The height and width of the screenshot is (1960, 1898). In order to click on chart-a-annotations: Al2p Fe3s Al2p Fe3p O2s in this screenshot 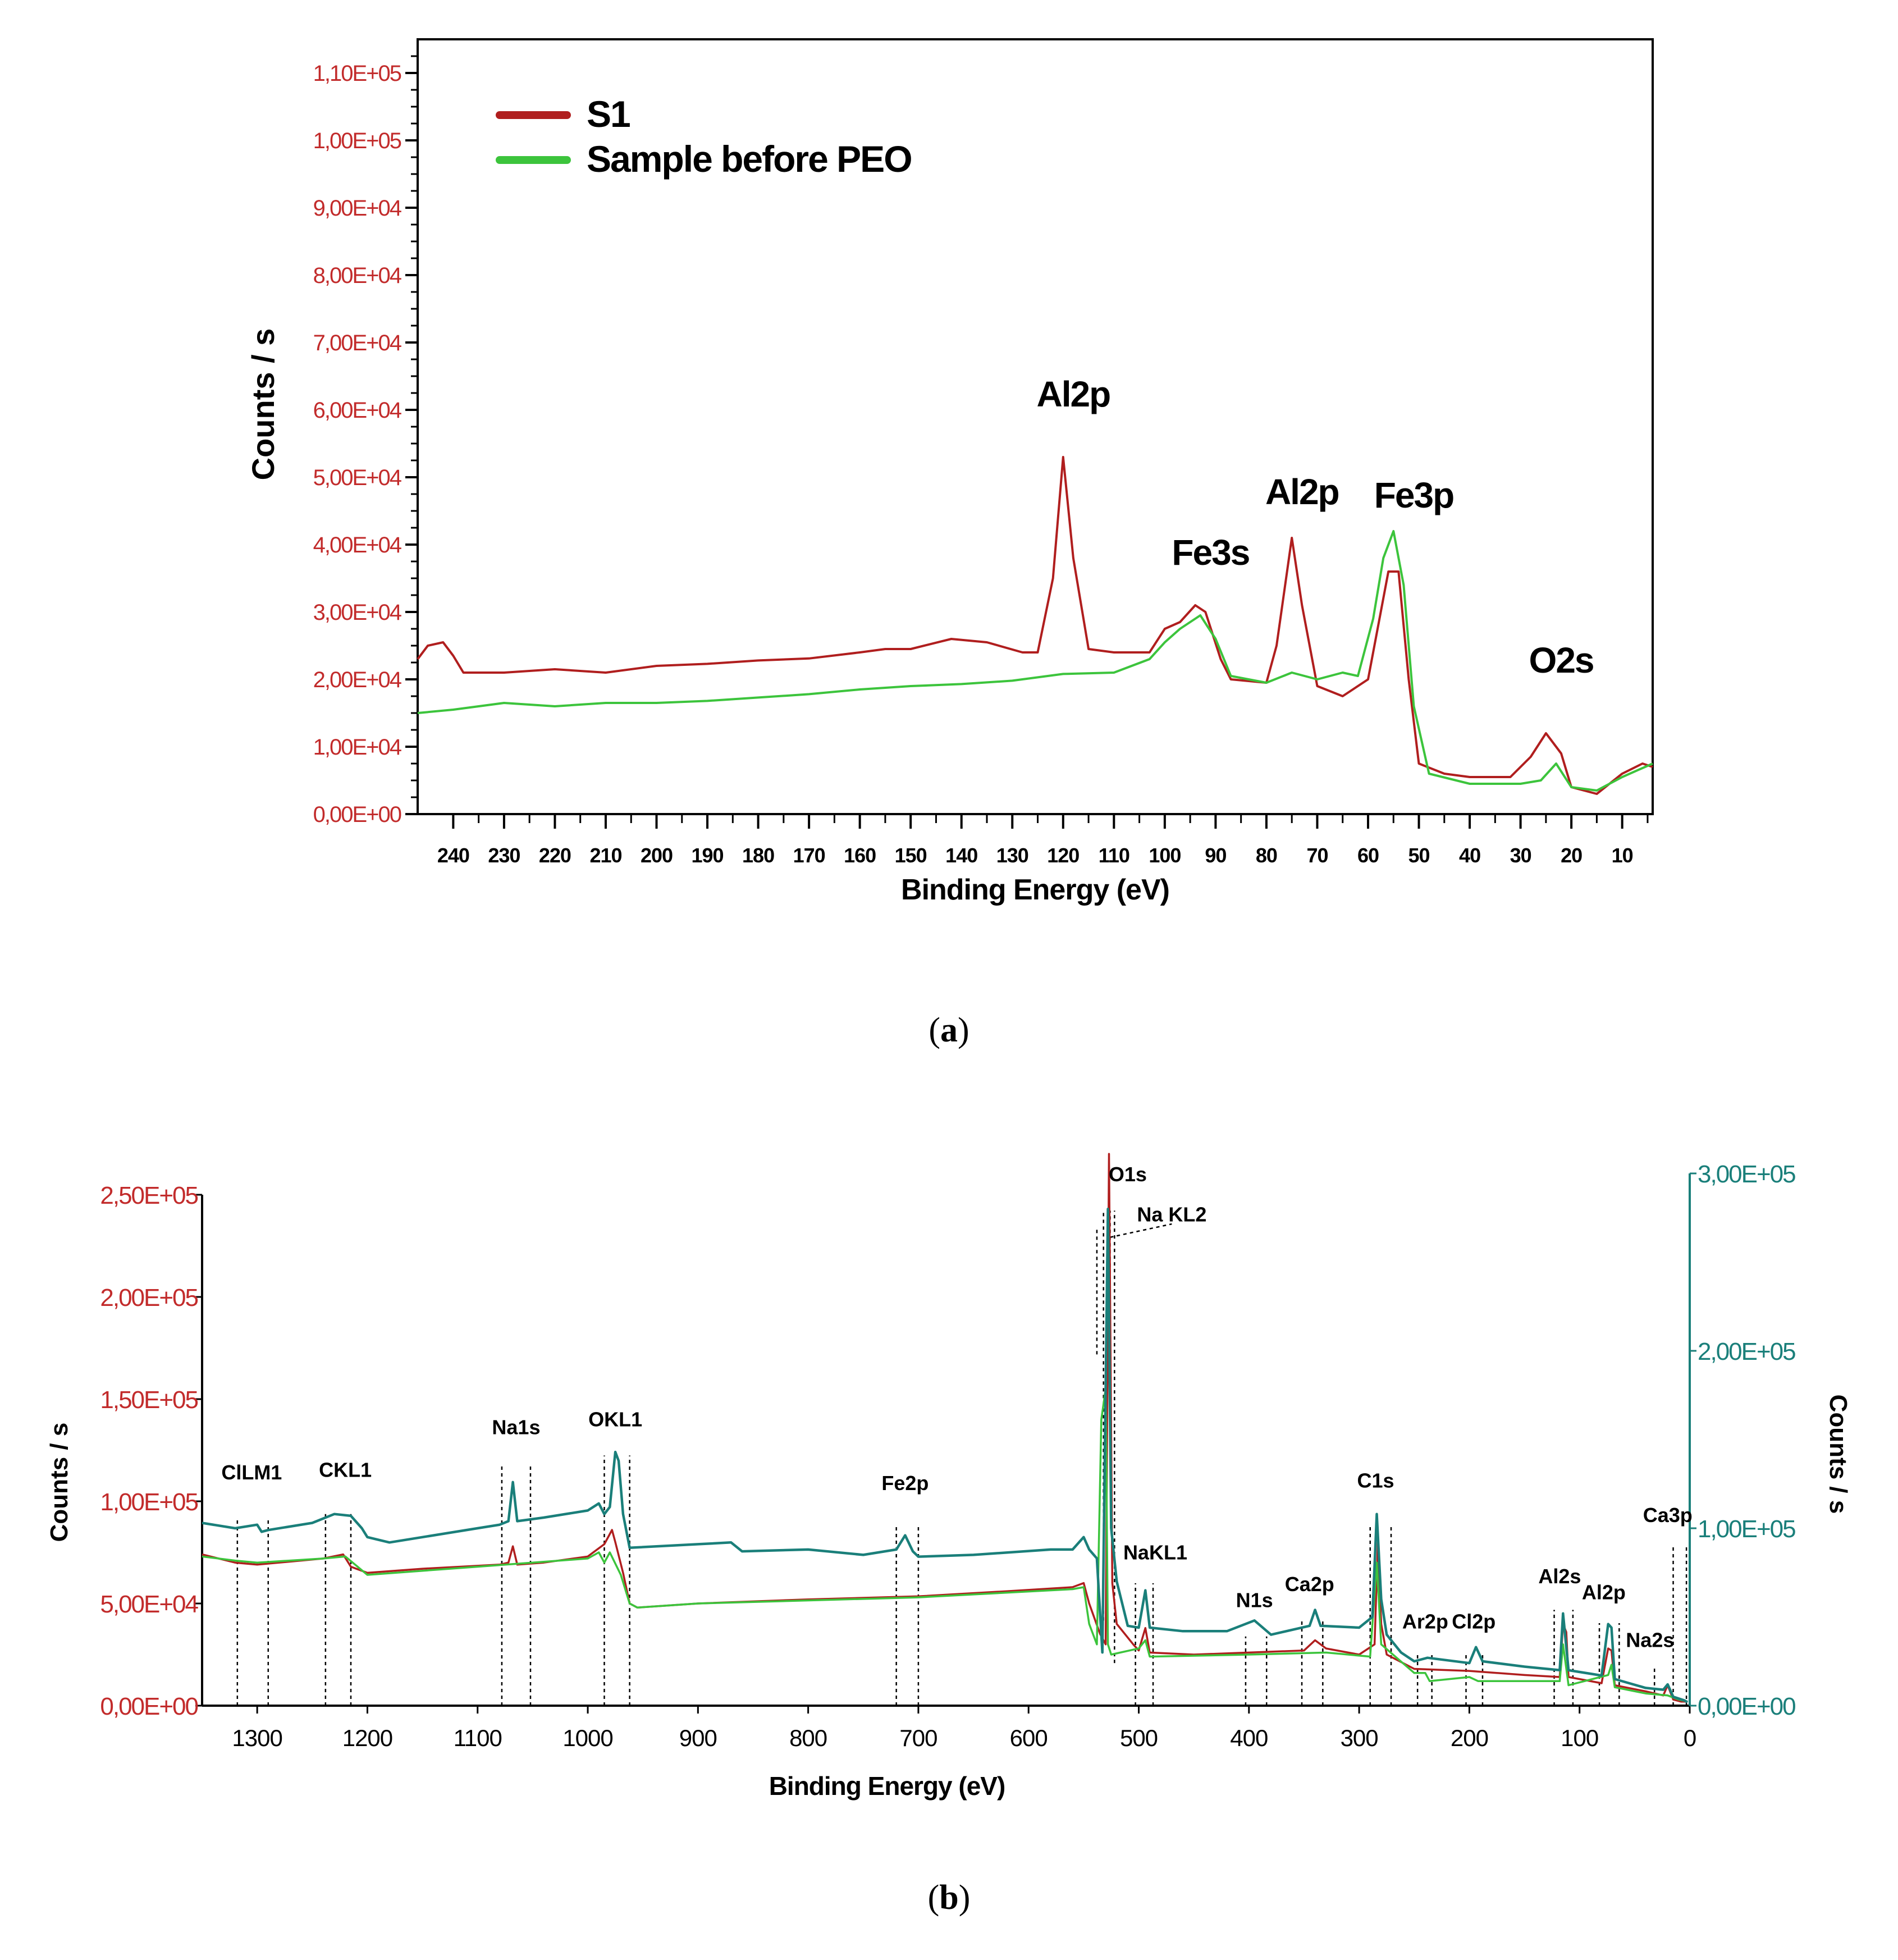, I will do `click(1316, 527)`.